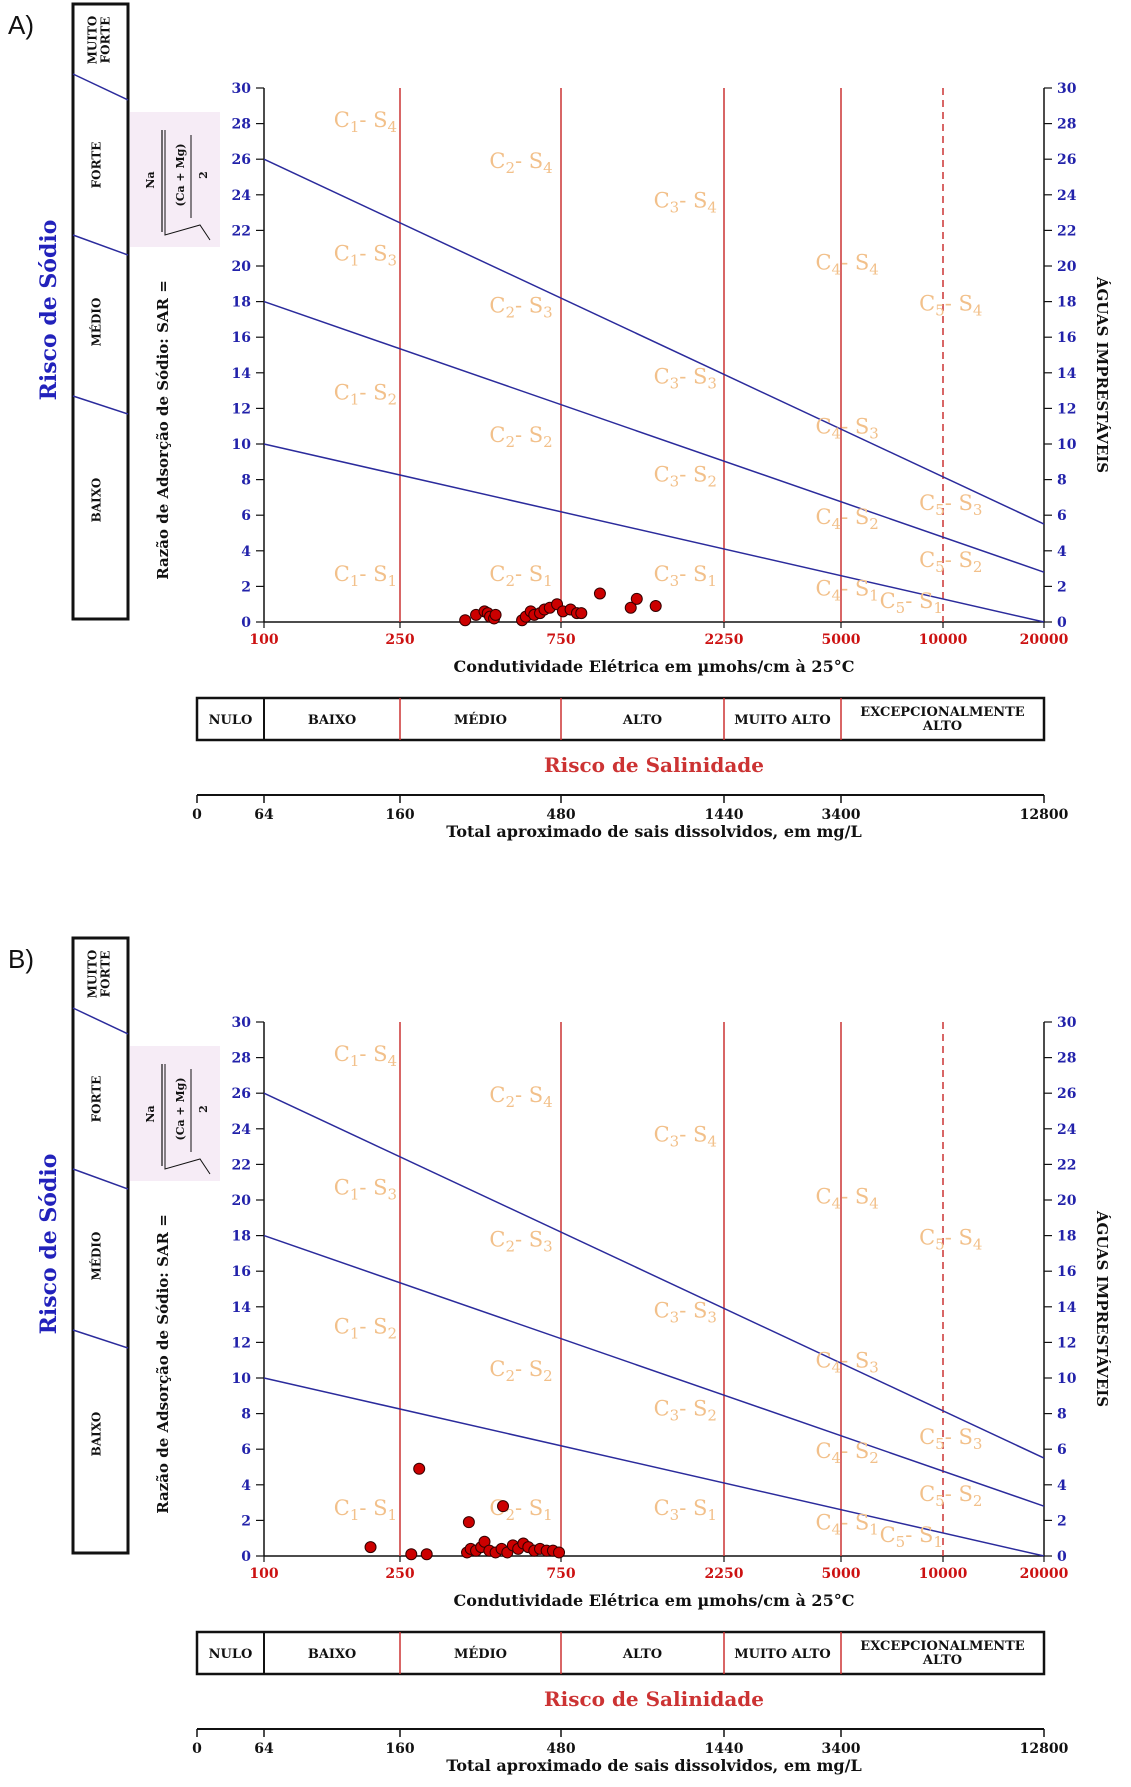 This screenshot has height=1787, width=1131. Describe the element at coordinates (246, 623) in the screenshot. I see `y-tick-label-left: 0` at that location.